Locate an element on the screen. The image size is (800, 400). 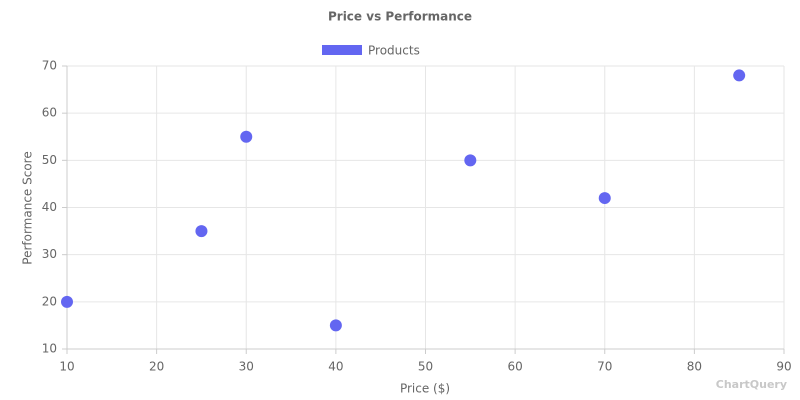
legend-label: Products is located at coordinates (394, 51).